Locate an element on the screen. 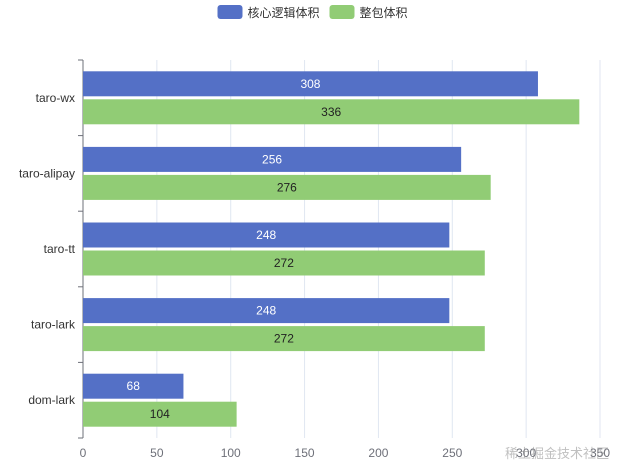 This screenshot has width=625, height=473. y-tick-label: taro-tt is located at coordinates (60, 249).